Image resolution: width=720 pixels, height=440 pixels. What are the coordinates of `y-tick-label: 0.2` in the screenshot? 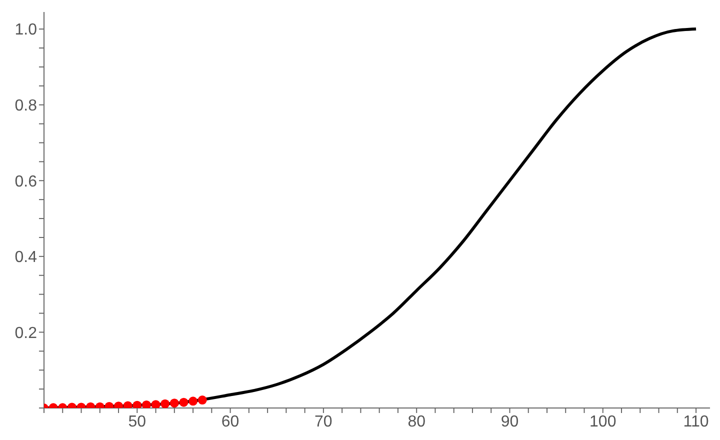 It's located at (26, 333).